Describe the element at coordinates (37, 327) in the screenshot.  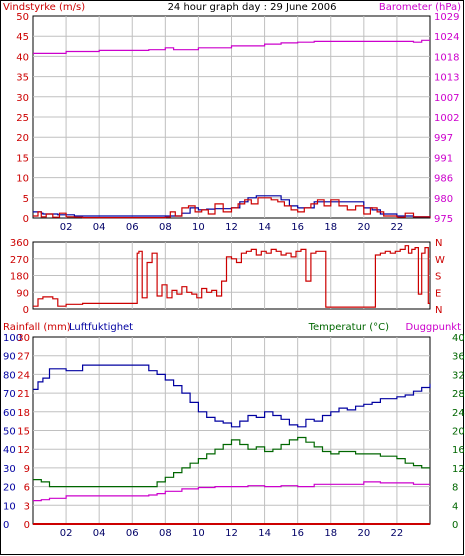
I see `rainfall-axis-label: Rainfall (mm)` at that location.